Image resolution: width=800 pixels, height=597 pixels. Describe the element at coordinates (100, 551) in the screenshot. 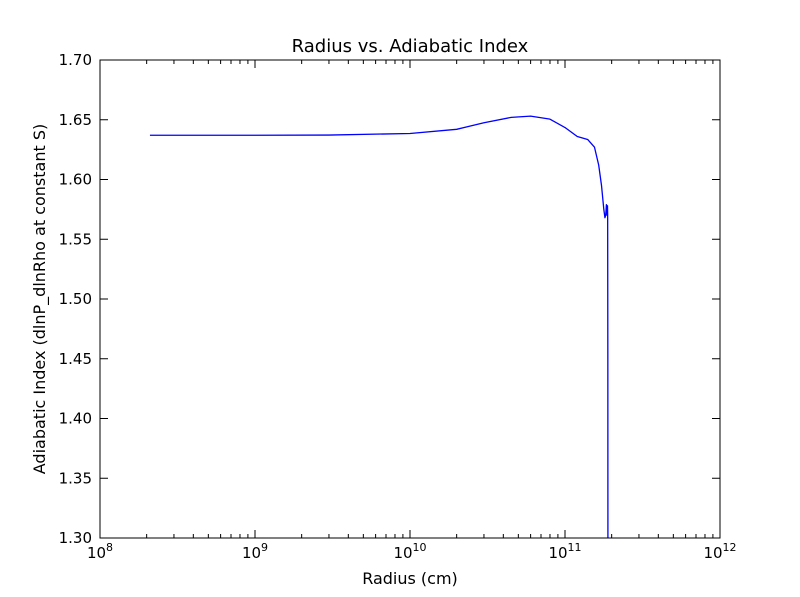

I see `x-tick-label: 10⁸` at that location.